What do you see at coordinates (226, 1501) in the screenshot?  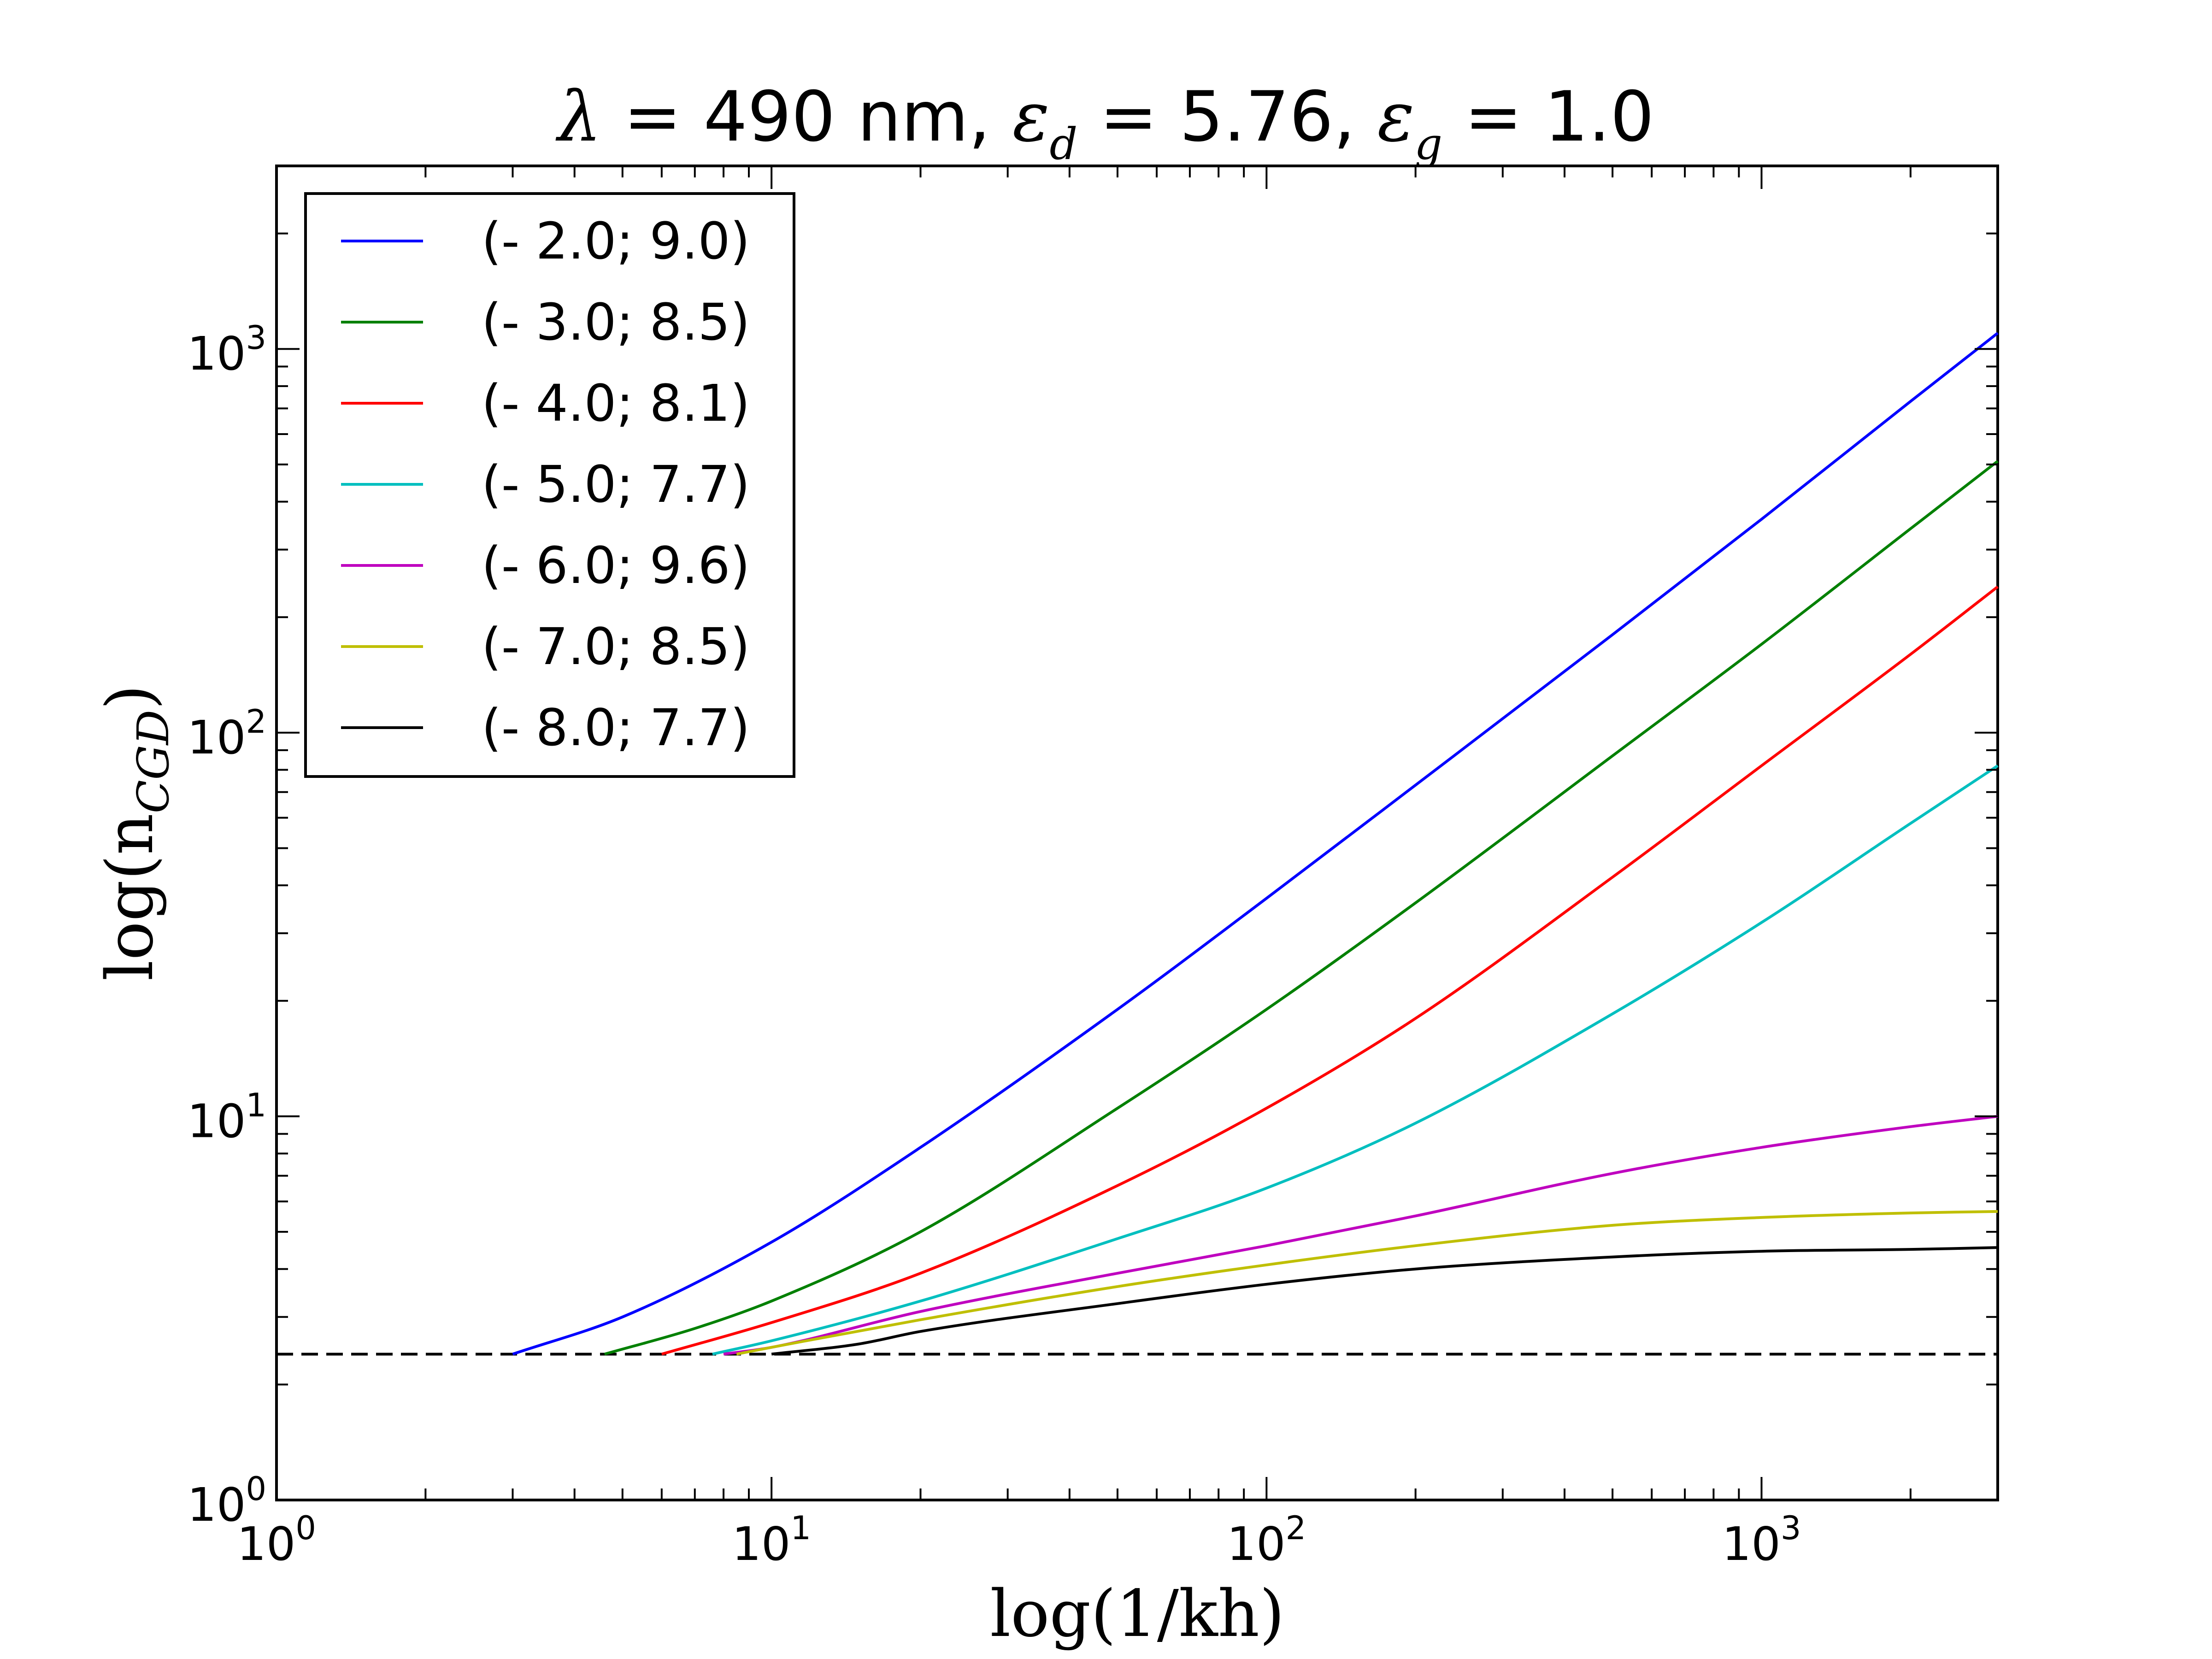 I see `y-tick-label: 10⁰` at bounding box center [226, 1501].